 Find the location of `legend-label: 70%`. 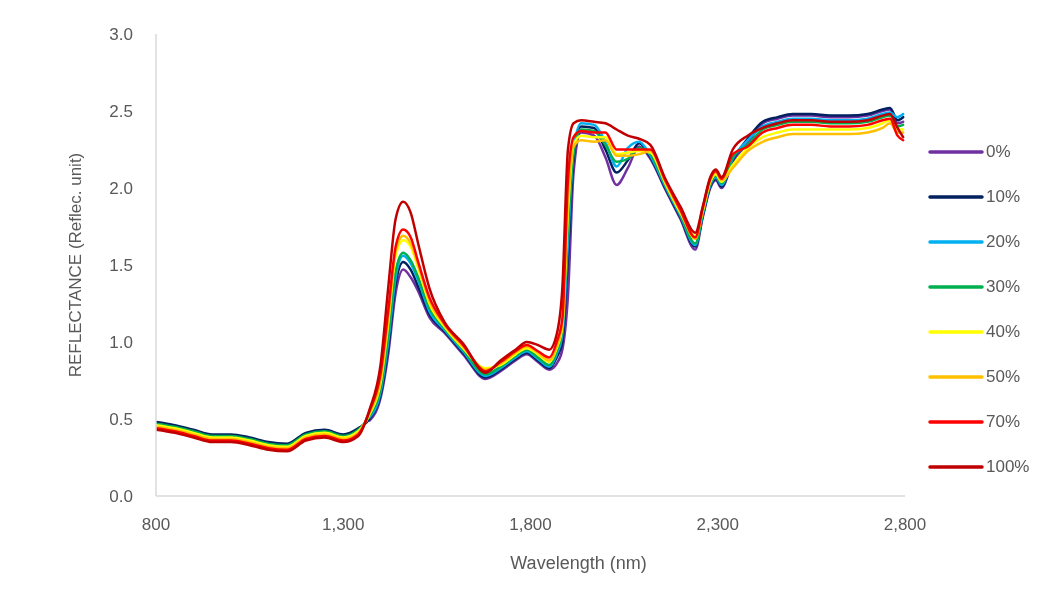

legend-label: 70% is located at coordinates (1003, 421).